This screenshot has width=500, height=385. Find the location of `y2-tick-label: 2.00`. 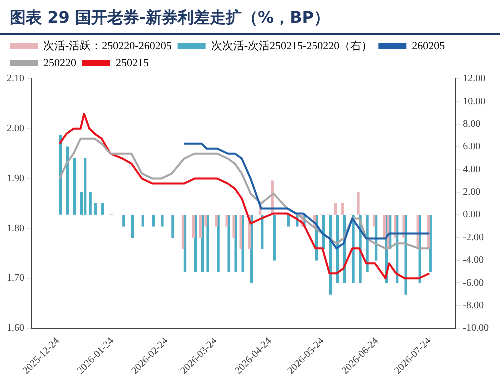

y2-tick-label: 2.00 is located at coordinates (472, 192).